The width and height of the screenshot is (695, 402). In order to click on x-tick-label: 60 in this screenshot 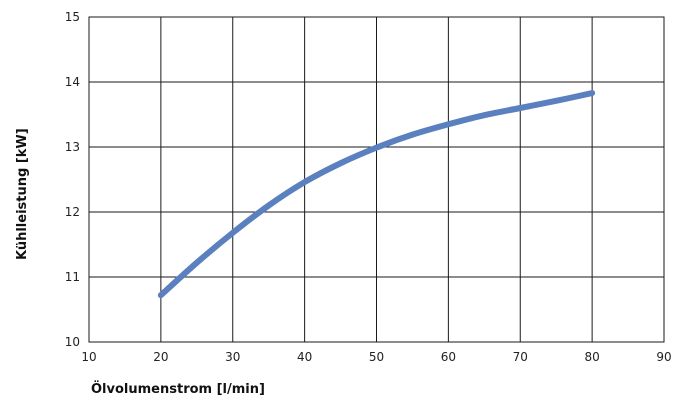, I will do `click(448, 357)`.